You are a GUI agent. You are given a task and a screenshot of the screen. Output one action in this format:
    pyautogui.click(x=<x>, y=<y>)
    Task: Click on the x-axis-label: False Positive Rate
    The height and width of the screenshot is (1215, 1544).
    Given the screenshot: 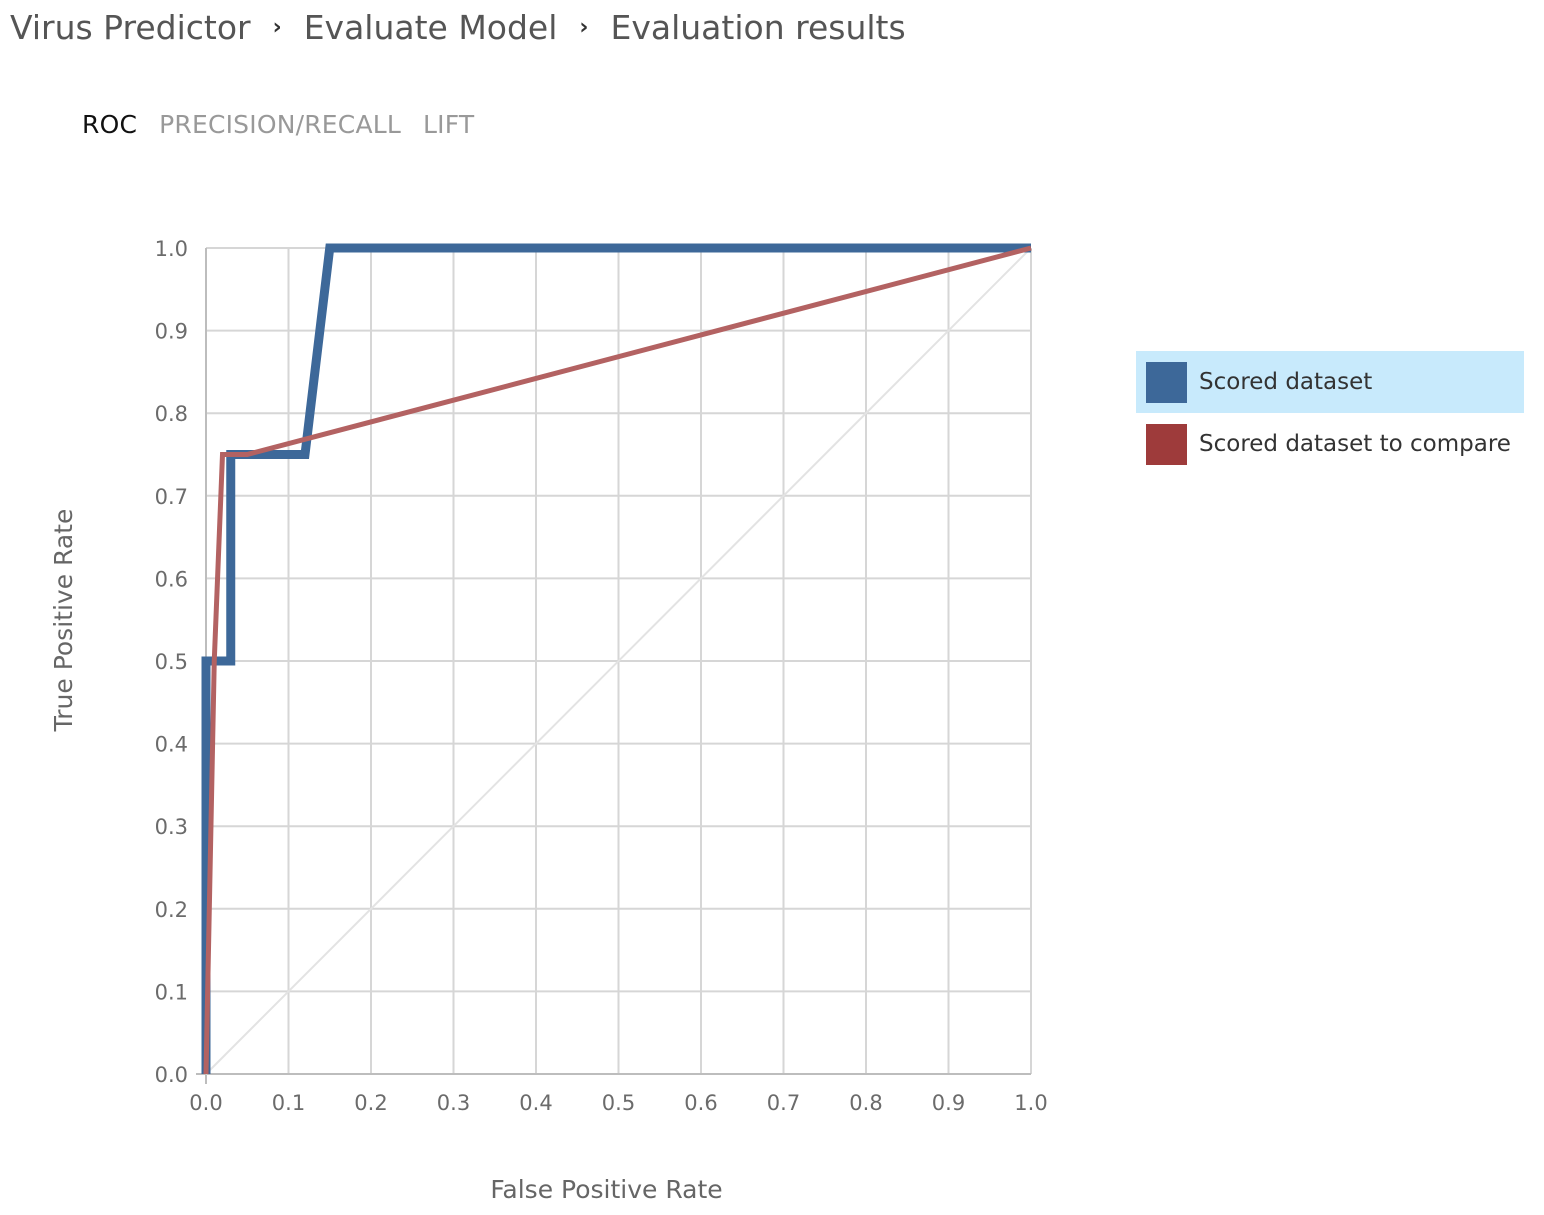 What is the action you would take?
    pyautogui.click(x=606, y=1189)
    